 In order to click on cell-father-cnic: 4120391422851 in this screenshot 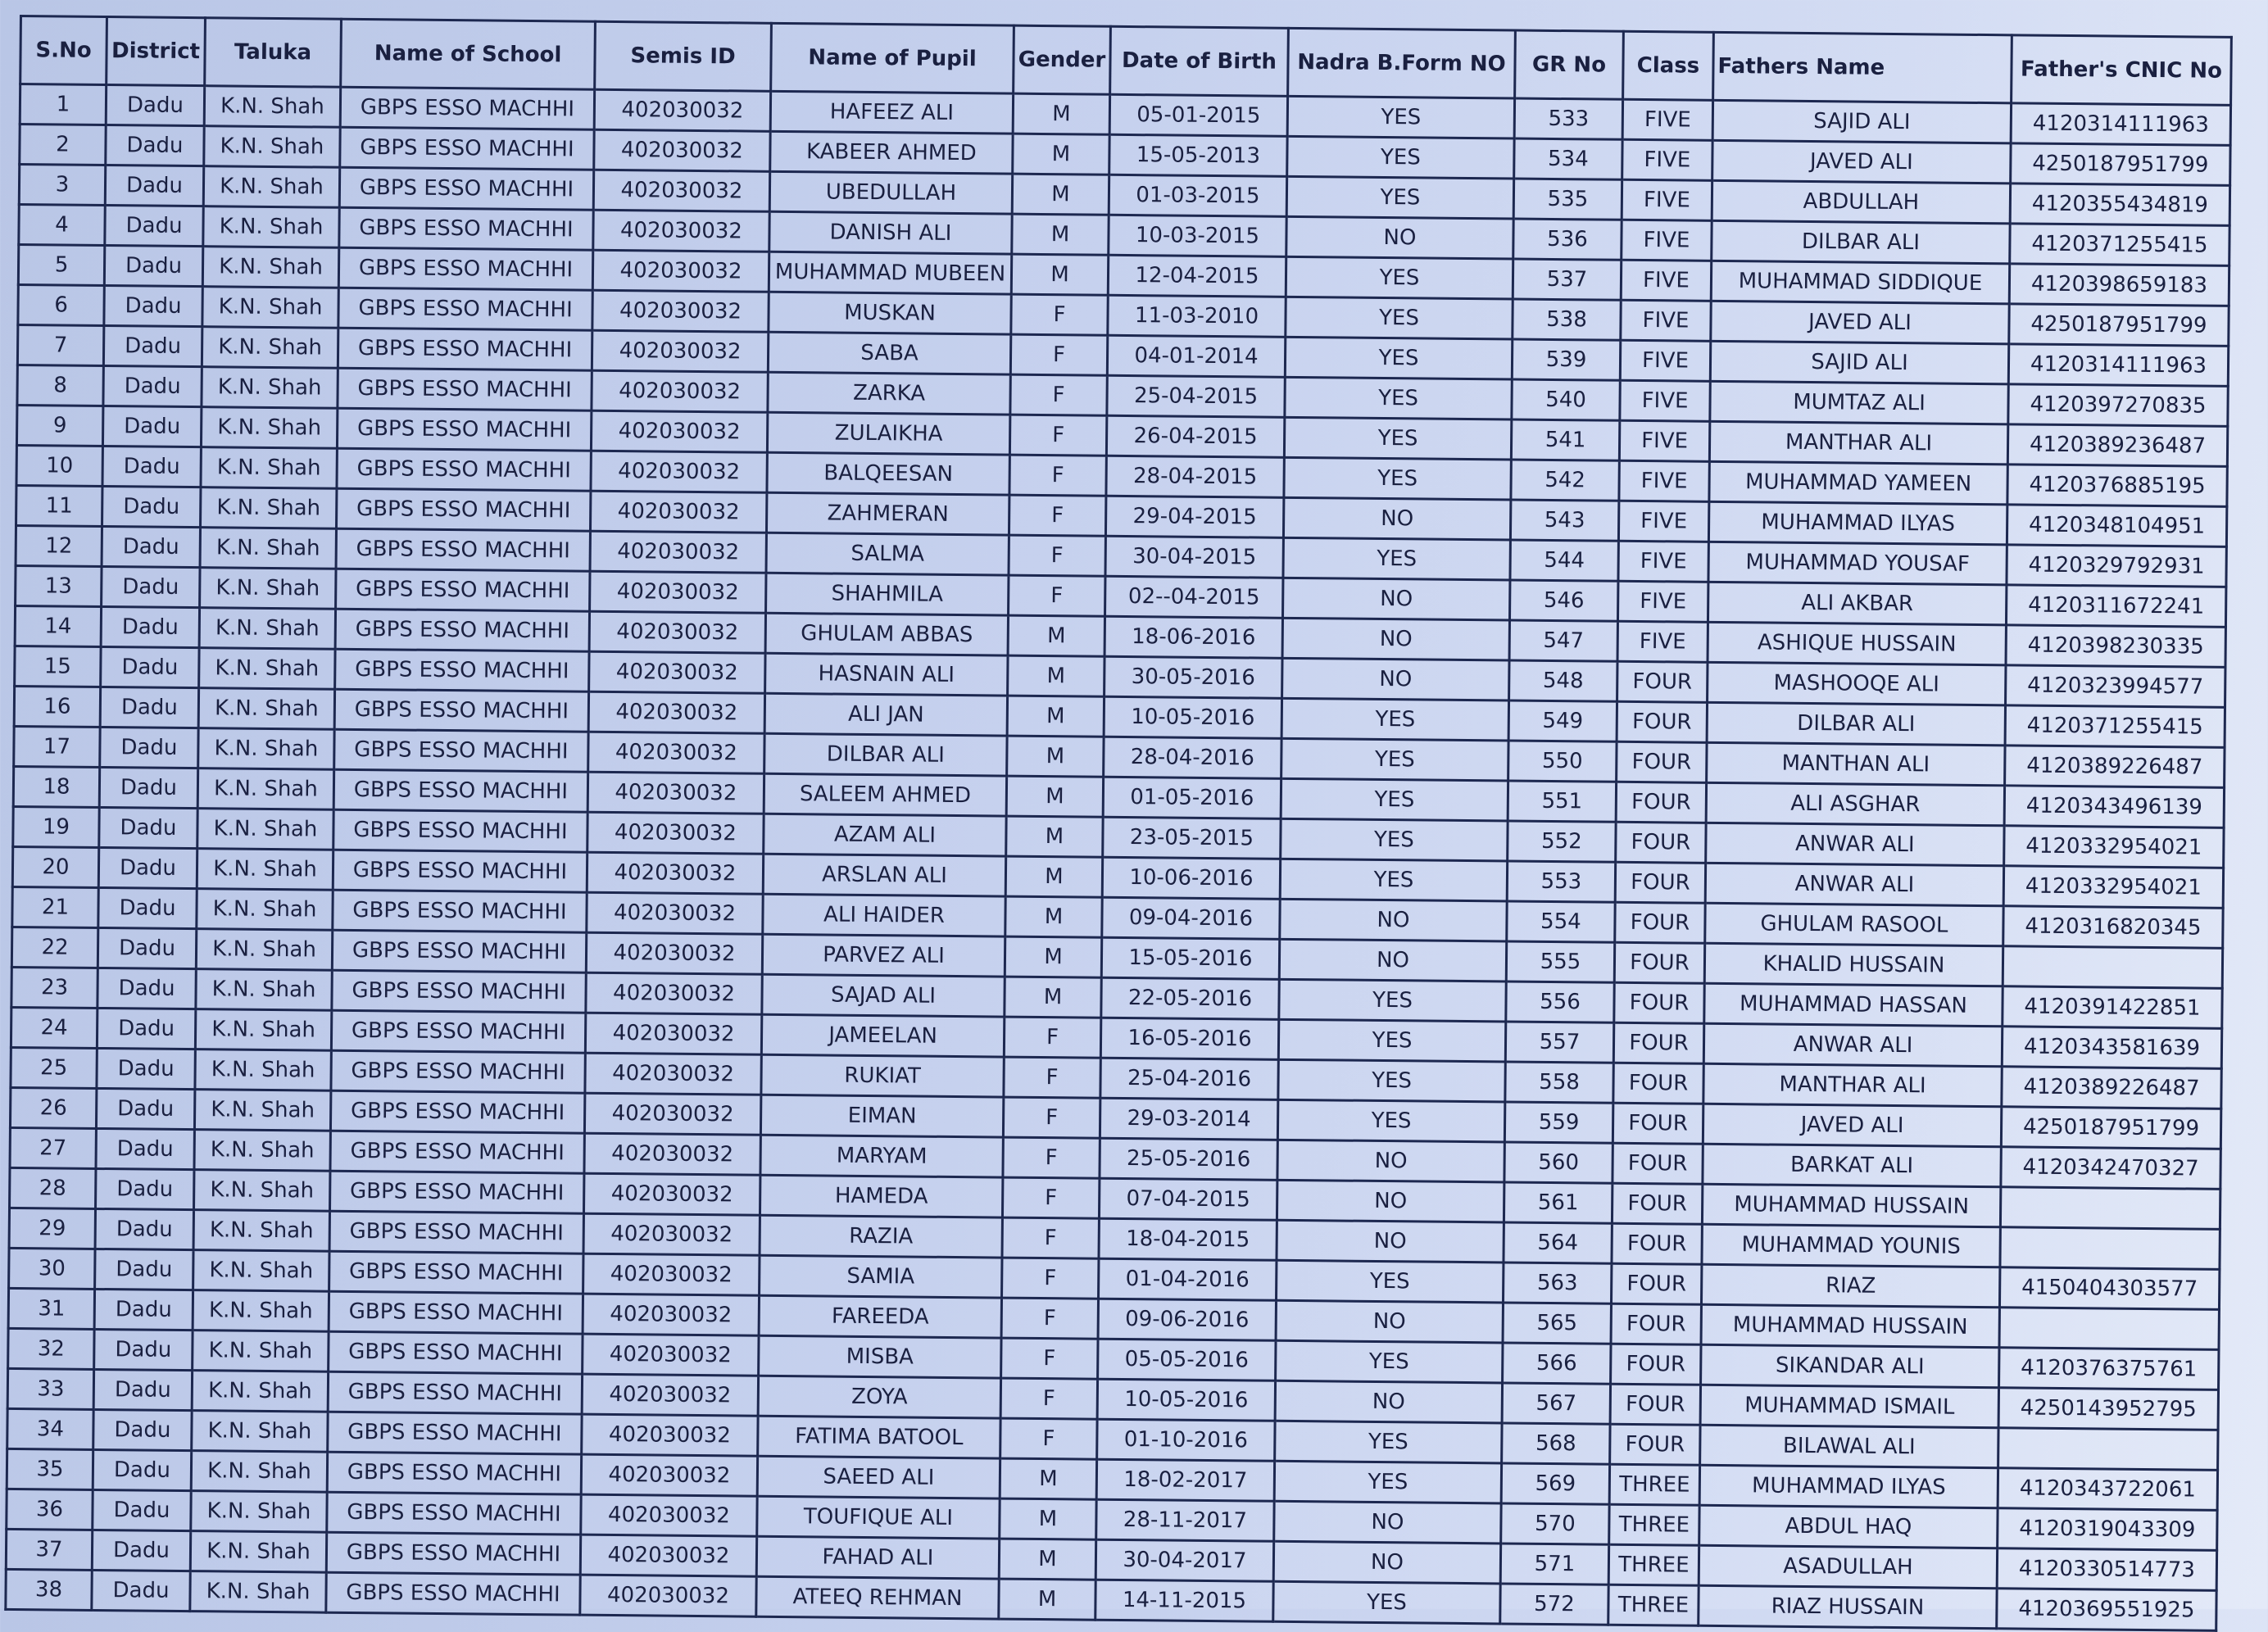, I will do `click(2112, 1008)`.